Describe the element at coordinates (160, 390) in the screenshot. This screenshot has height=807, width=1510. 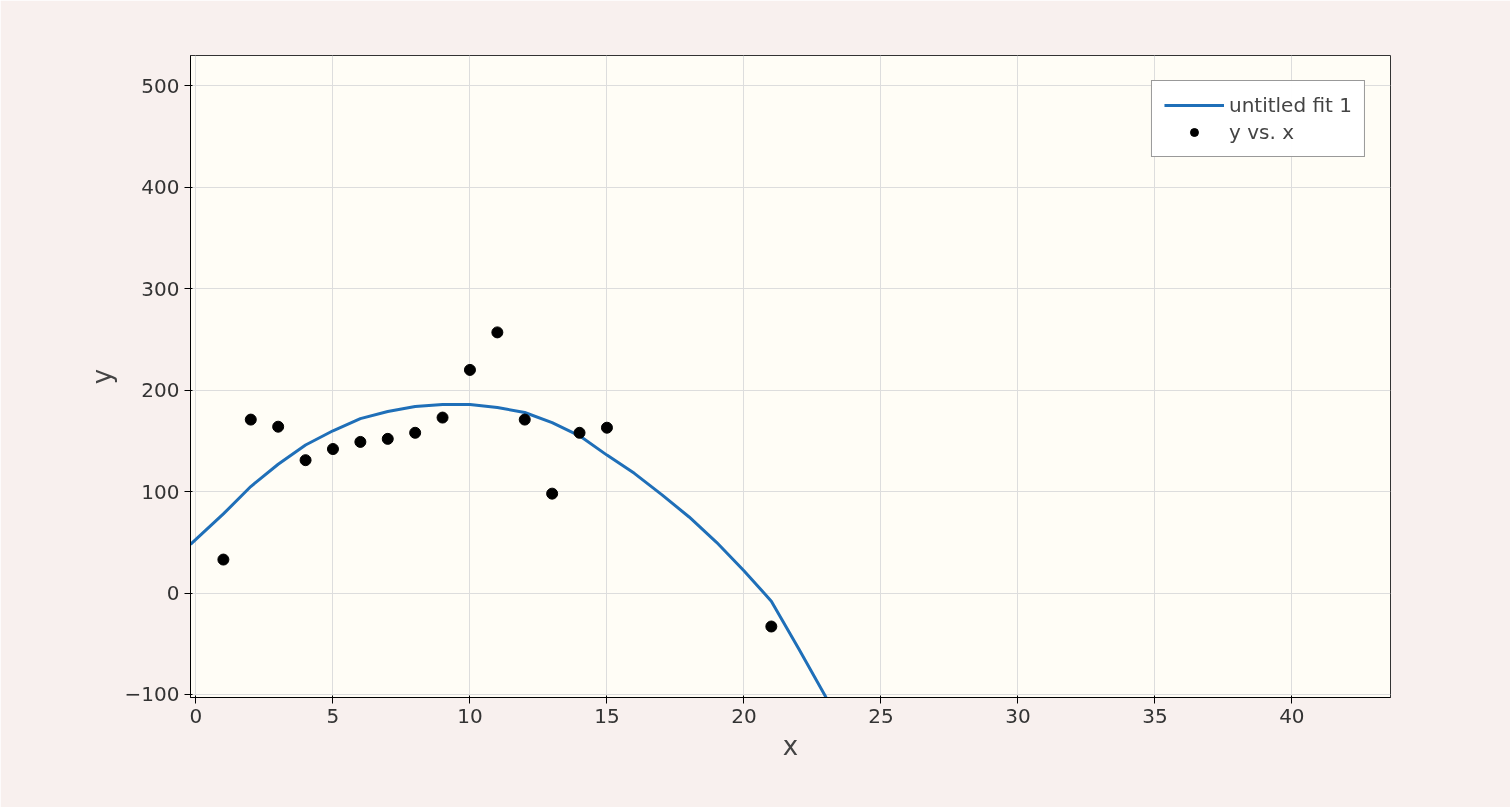
I see `y-tick-label: 200` at that location.